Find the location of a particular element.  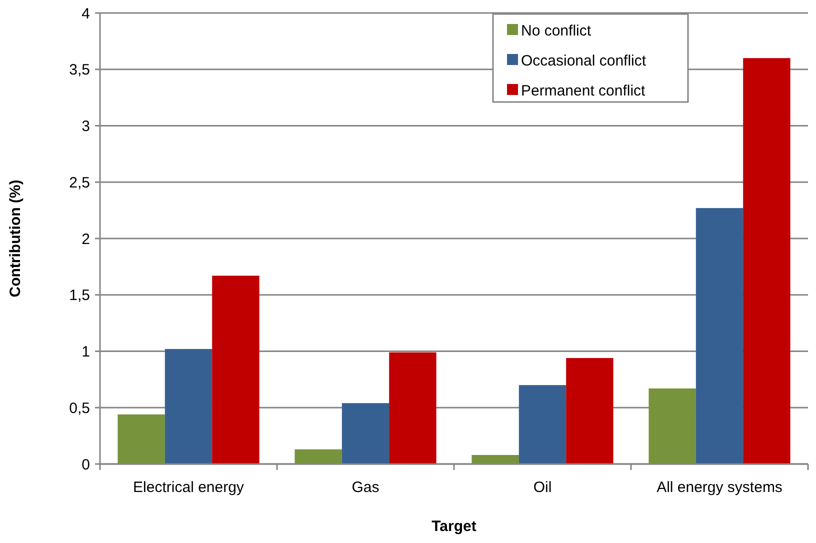

y-tick-label: 1,5 is located at coordinates (79, 295).